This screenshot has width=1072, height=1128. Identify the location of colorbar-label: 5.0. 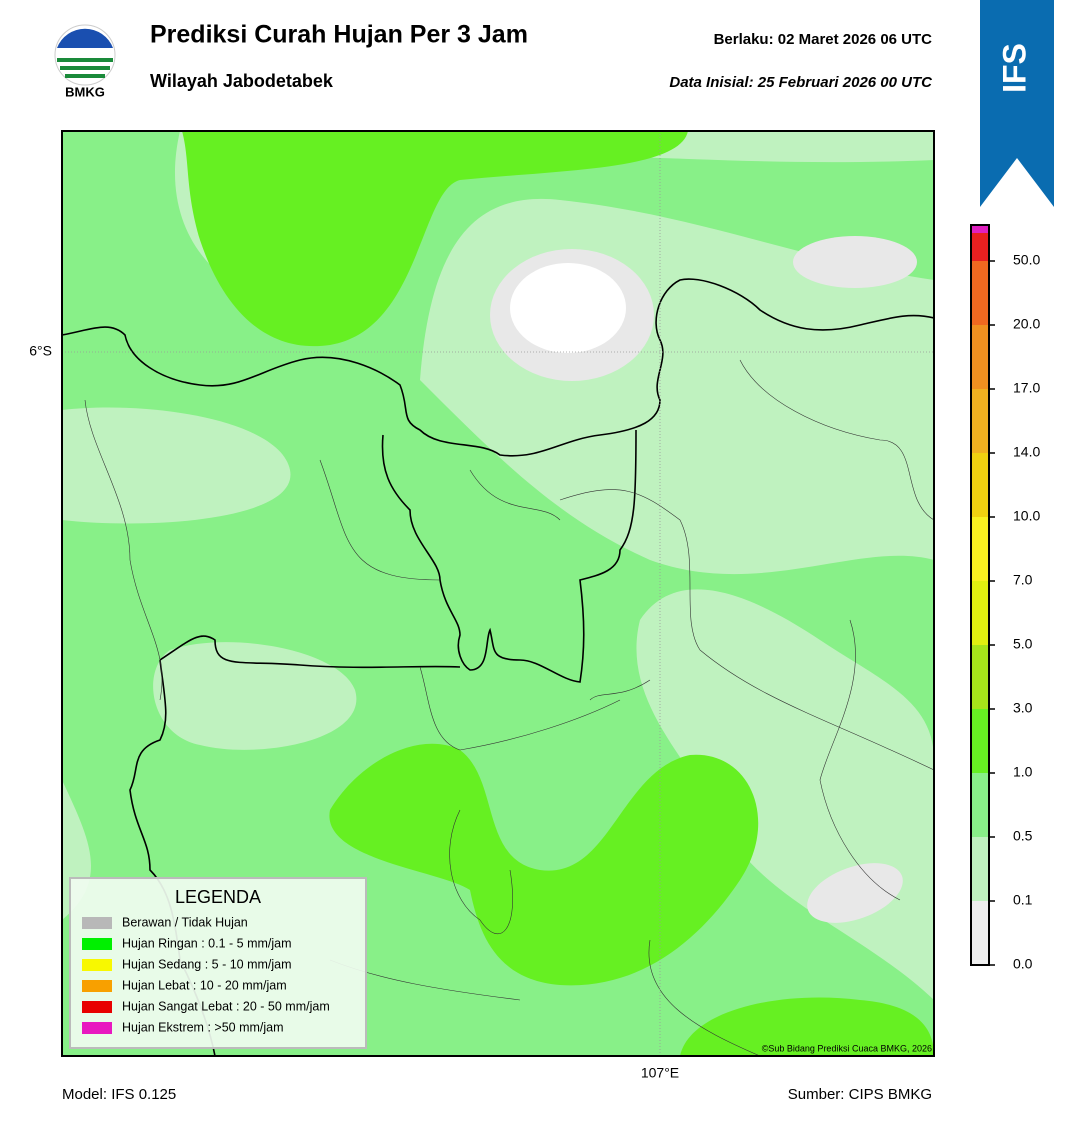
(1023, 644).